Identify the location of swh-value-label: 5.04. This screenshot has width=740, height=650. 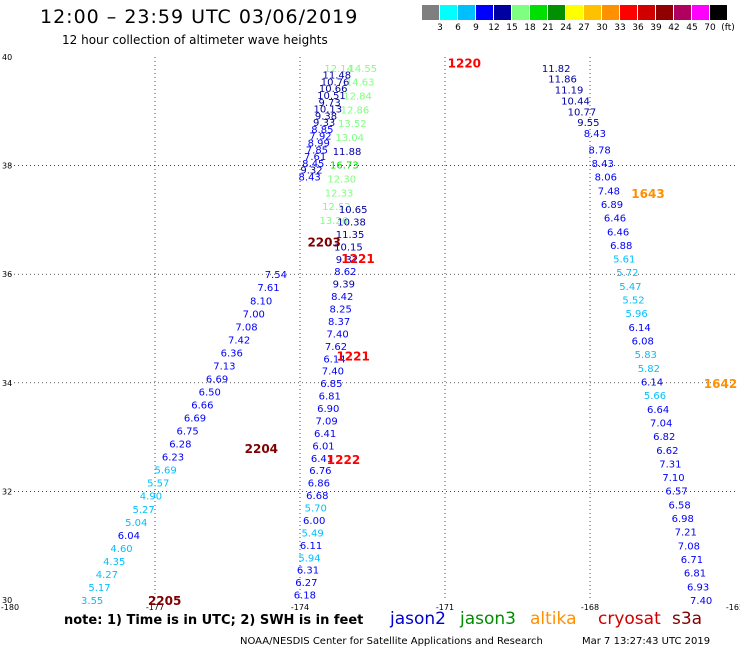
(136, 523).